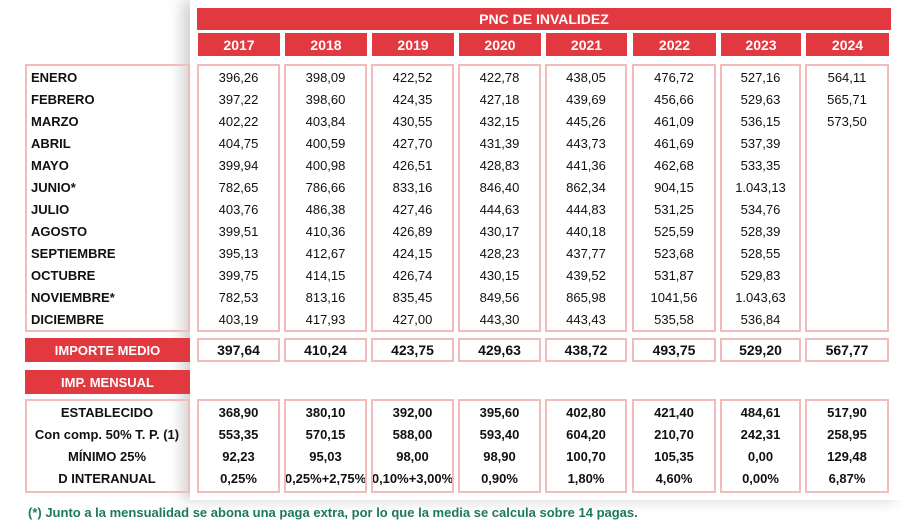 The width and height of the screenshot is (903, 523). I want to click on value-cell: 430,17, so click(499, 231).